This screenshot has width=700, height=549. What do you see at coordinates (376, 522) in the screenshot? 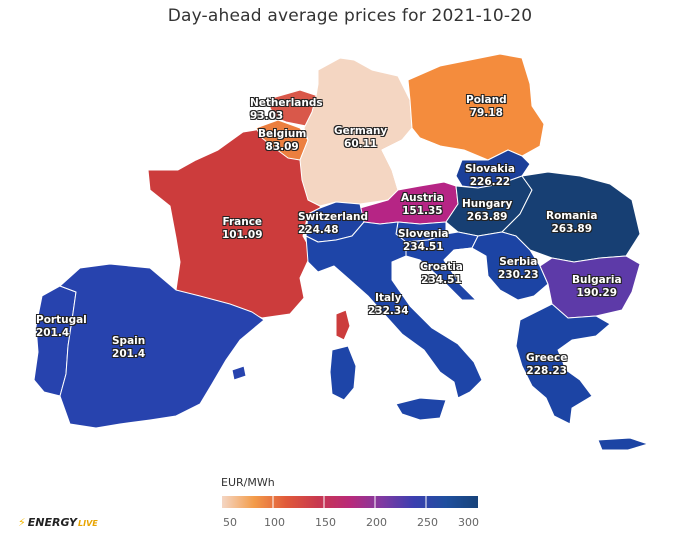
I see `legend-tick-200: 200` at bounding box center [376, 522].